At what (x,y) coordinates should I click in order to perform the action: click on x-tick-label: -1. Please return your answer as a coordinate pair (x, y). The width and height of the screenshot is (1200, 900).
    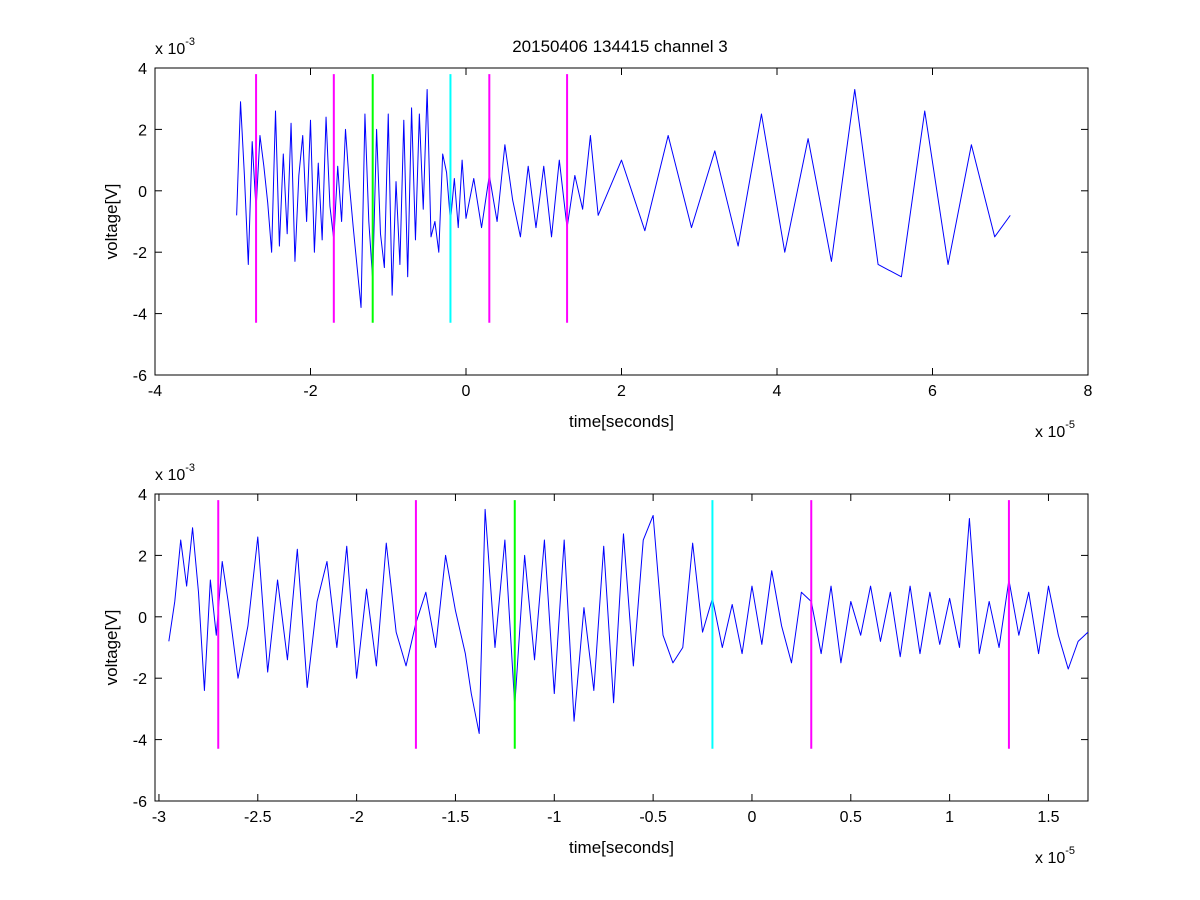
    Looking at the image, I should click on (554, 817).